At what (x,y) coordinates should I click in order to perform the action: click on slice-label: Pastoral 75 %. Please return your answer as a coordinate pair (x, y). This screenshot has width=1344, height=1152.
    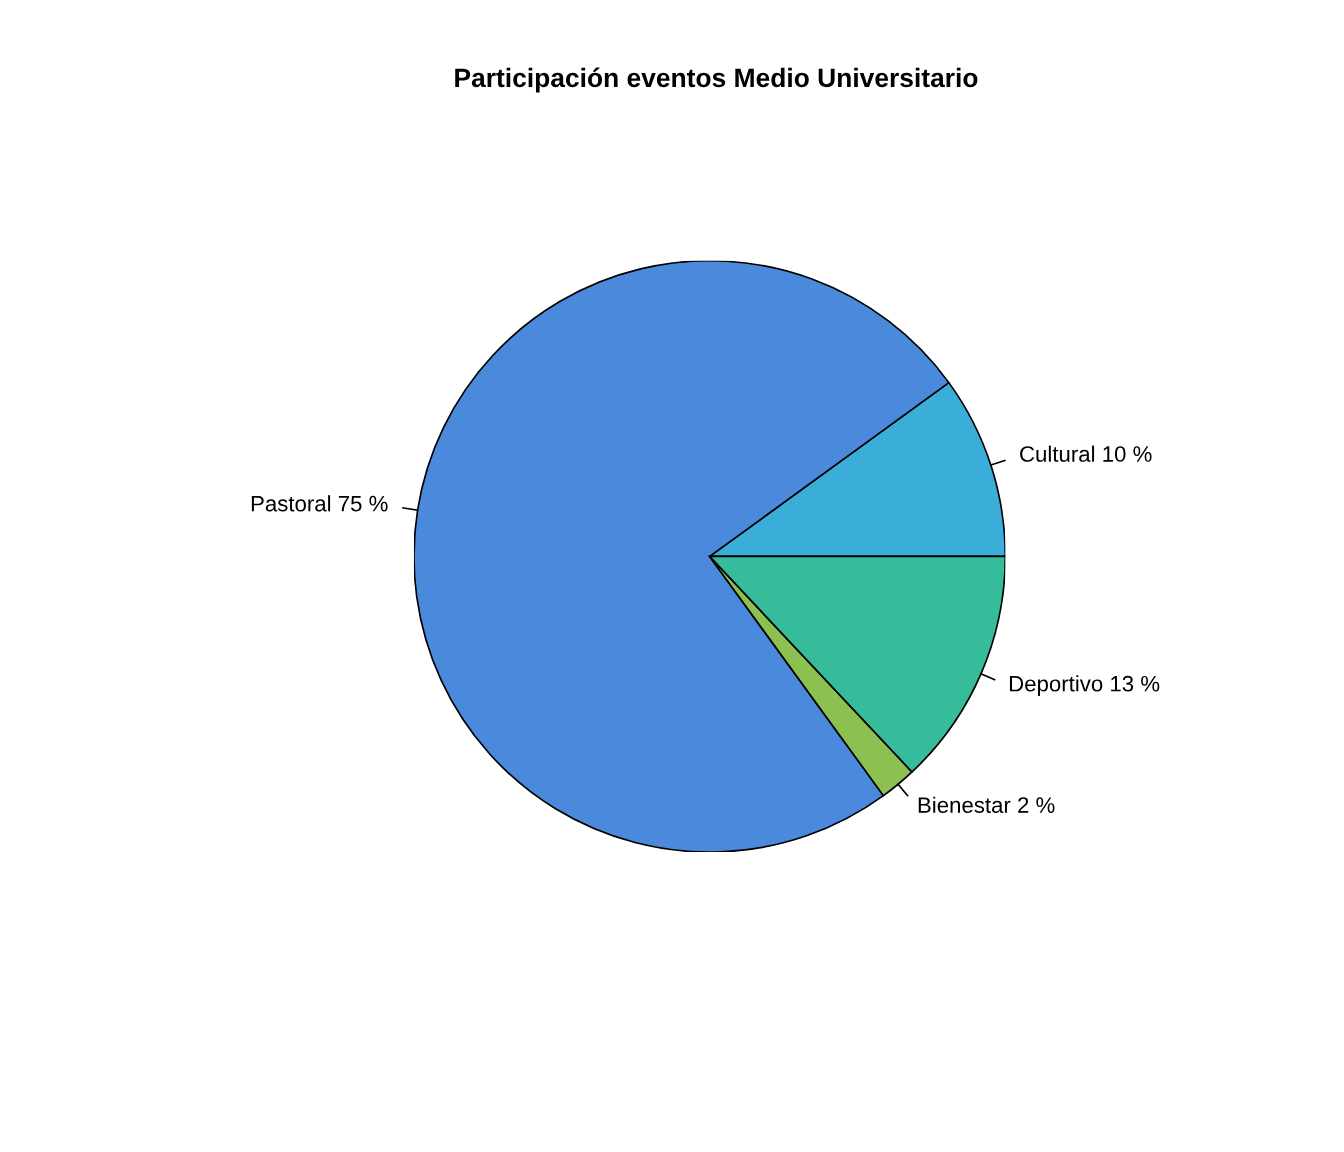
    Looking at the image, I should click on (319, 503).